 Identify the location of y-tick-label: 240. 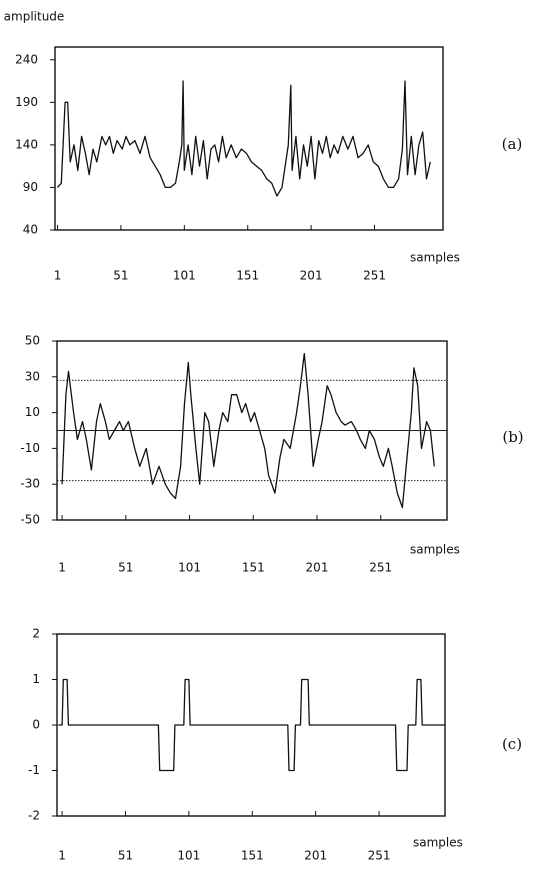
(26, 59).